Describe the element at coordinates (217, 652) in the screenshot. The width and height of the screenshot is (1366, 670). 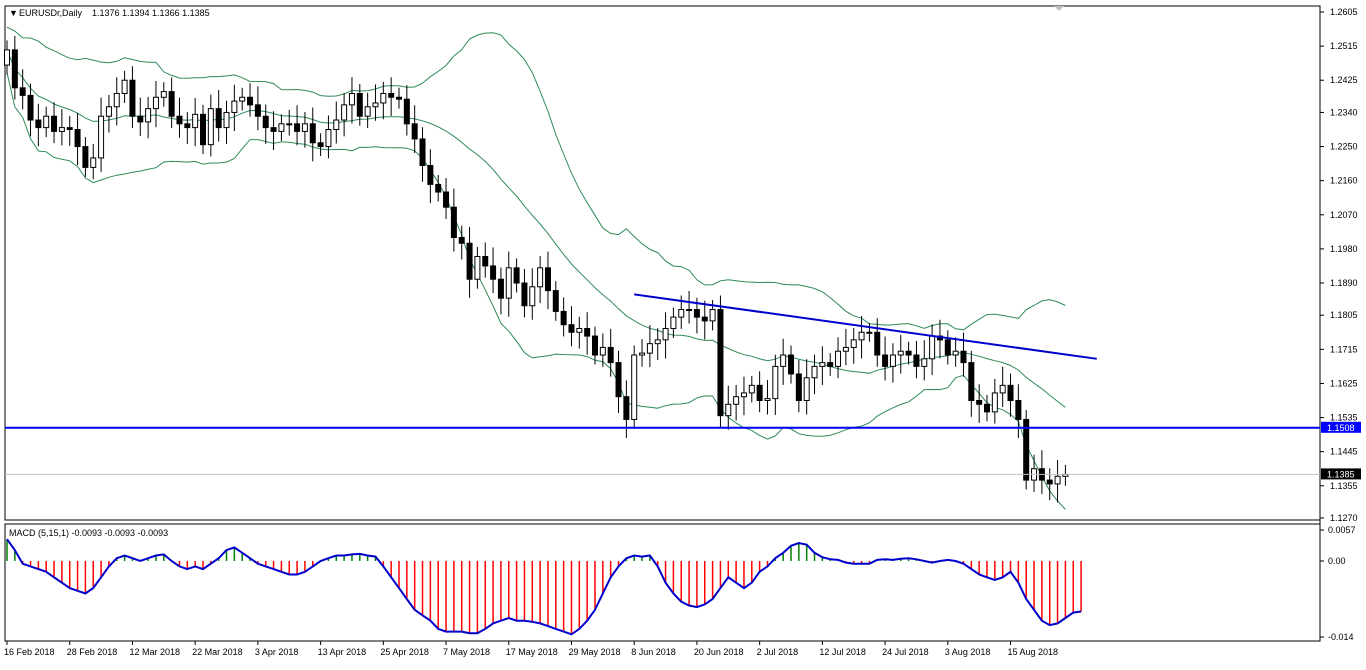
I see `time-tick-label: 22 Mar 2018` at that location.